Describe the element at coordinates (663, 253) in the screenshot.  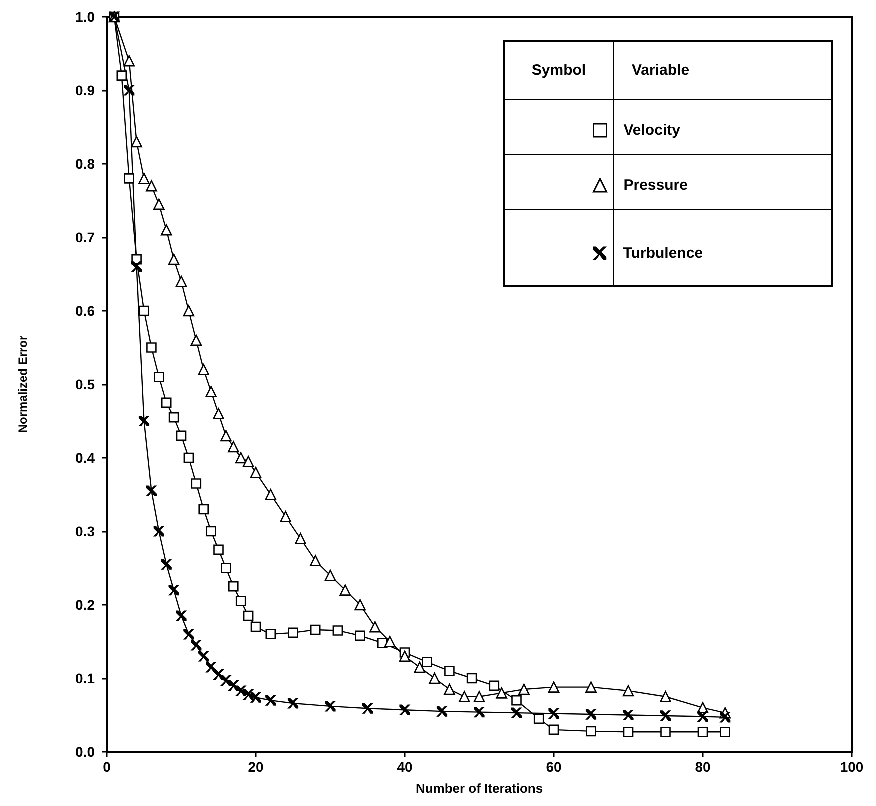
I see `legend-label: Turbulence` at that location.